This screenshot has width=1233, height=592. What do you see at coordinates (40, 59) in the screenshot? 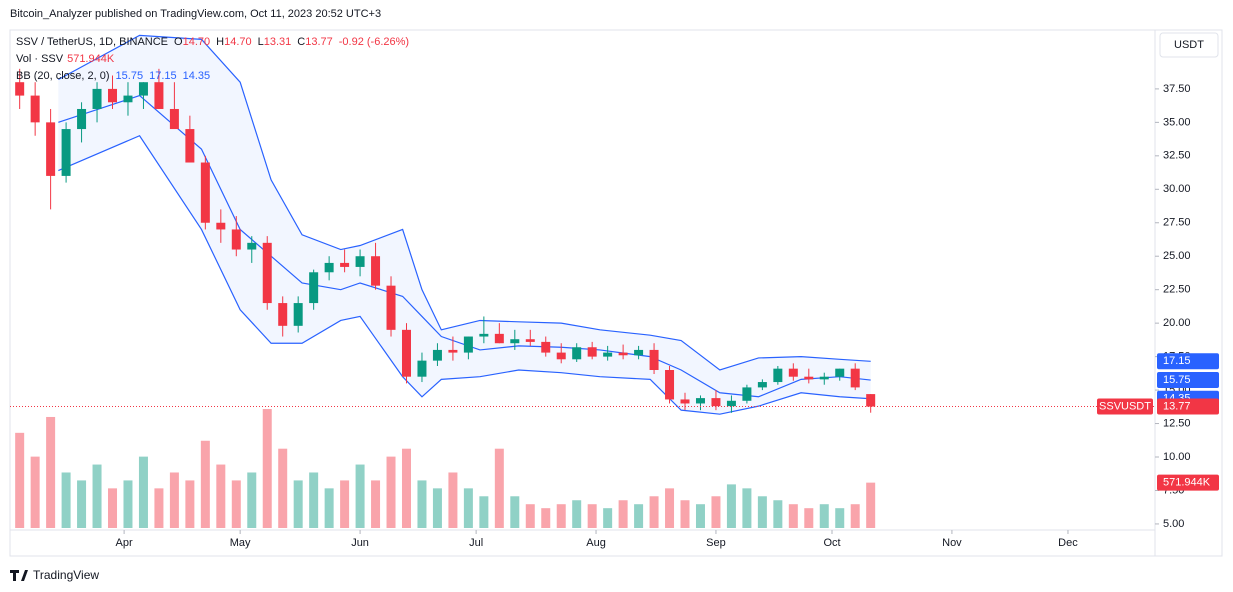
I see `volume-title: Vol · SSV` at bounding box center [40, 59].